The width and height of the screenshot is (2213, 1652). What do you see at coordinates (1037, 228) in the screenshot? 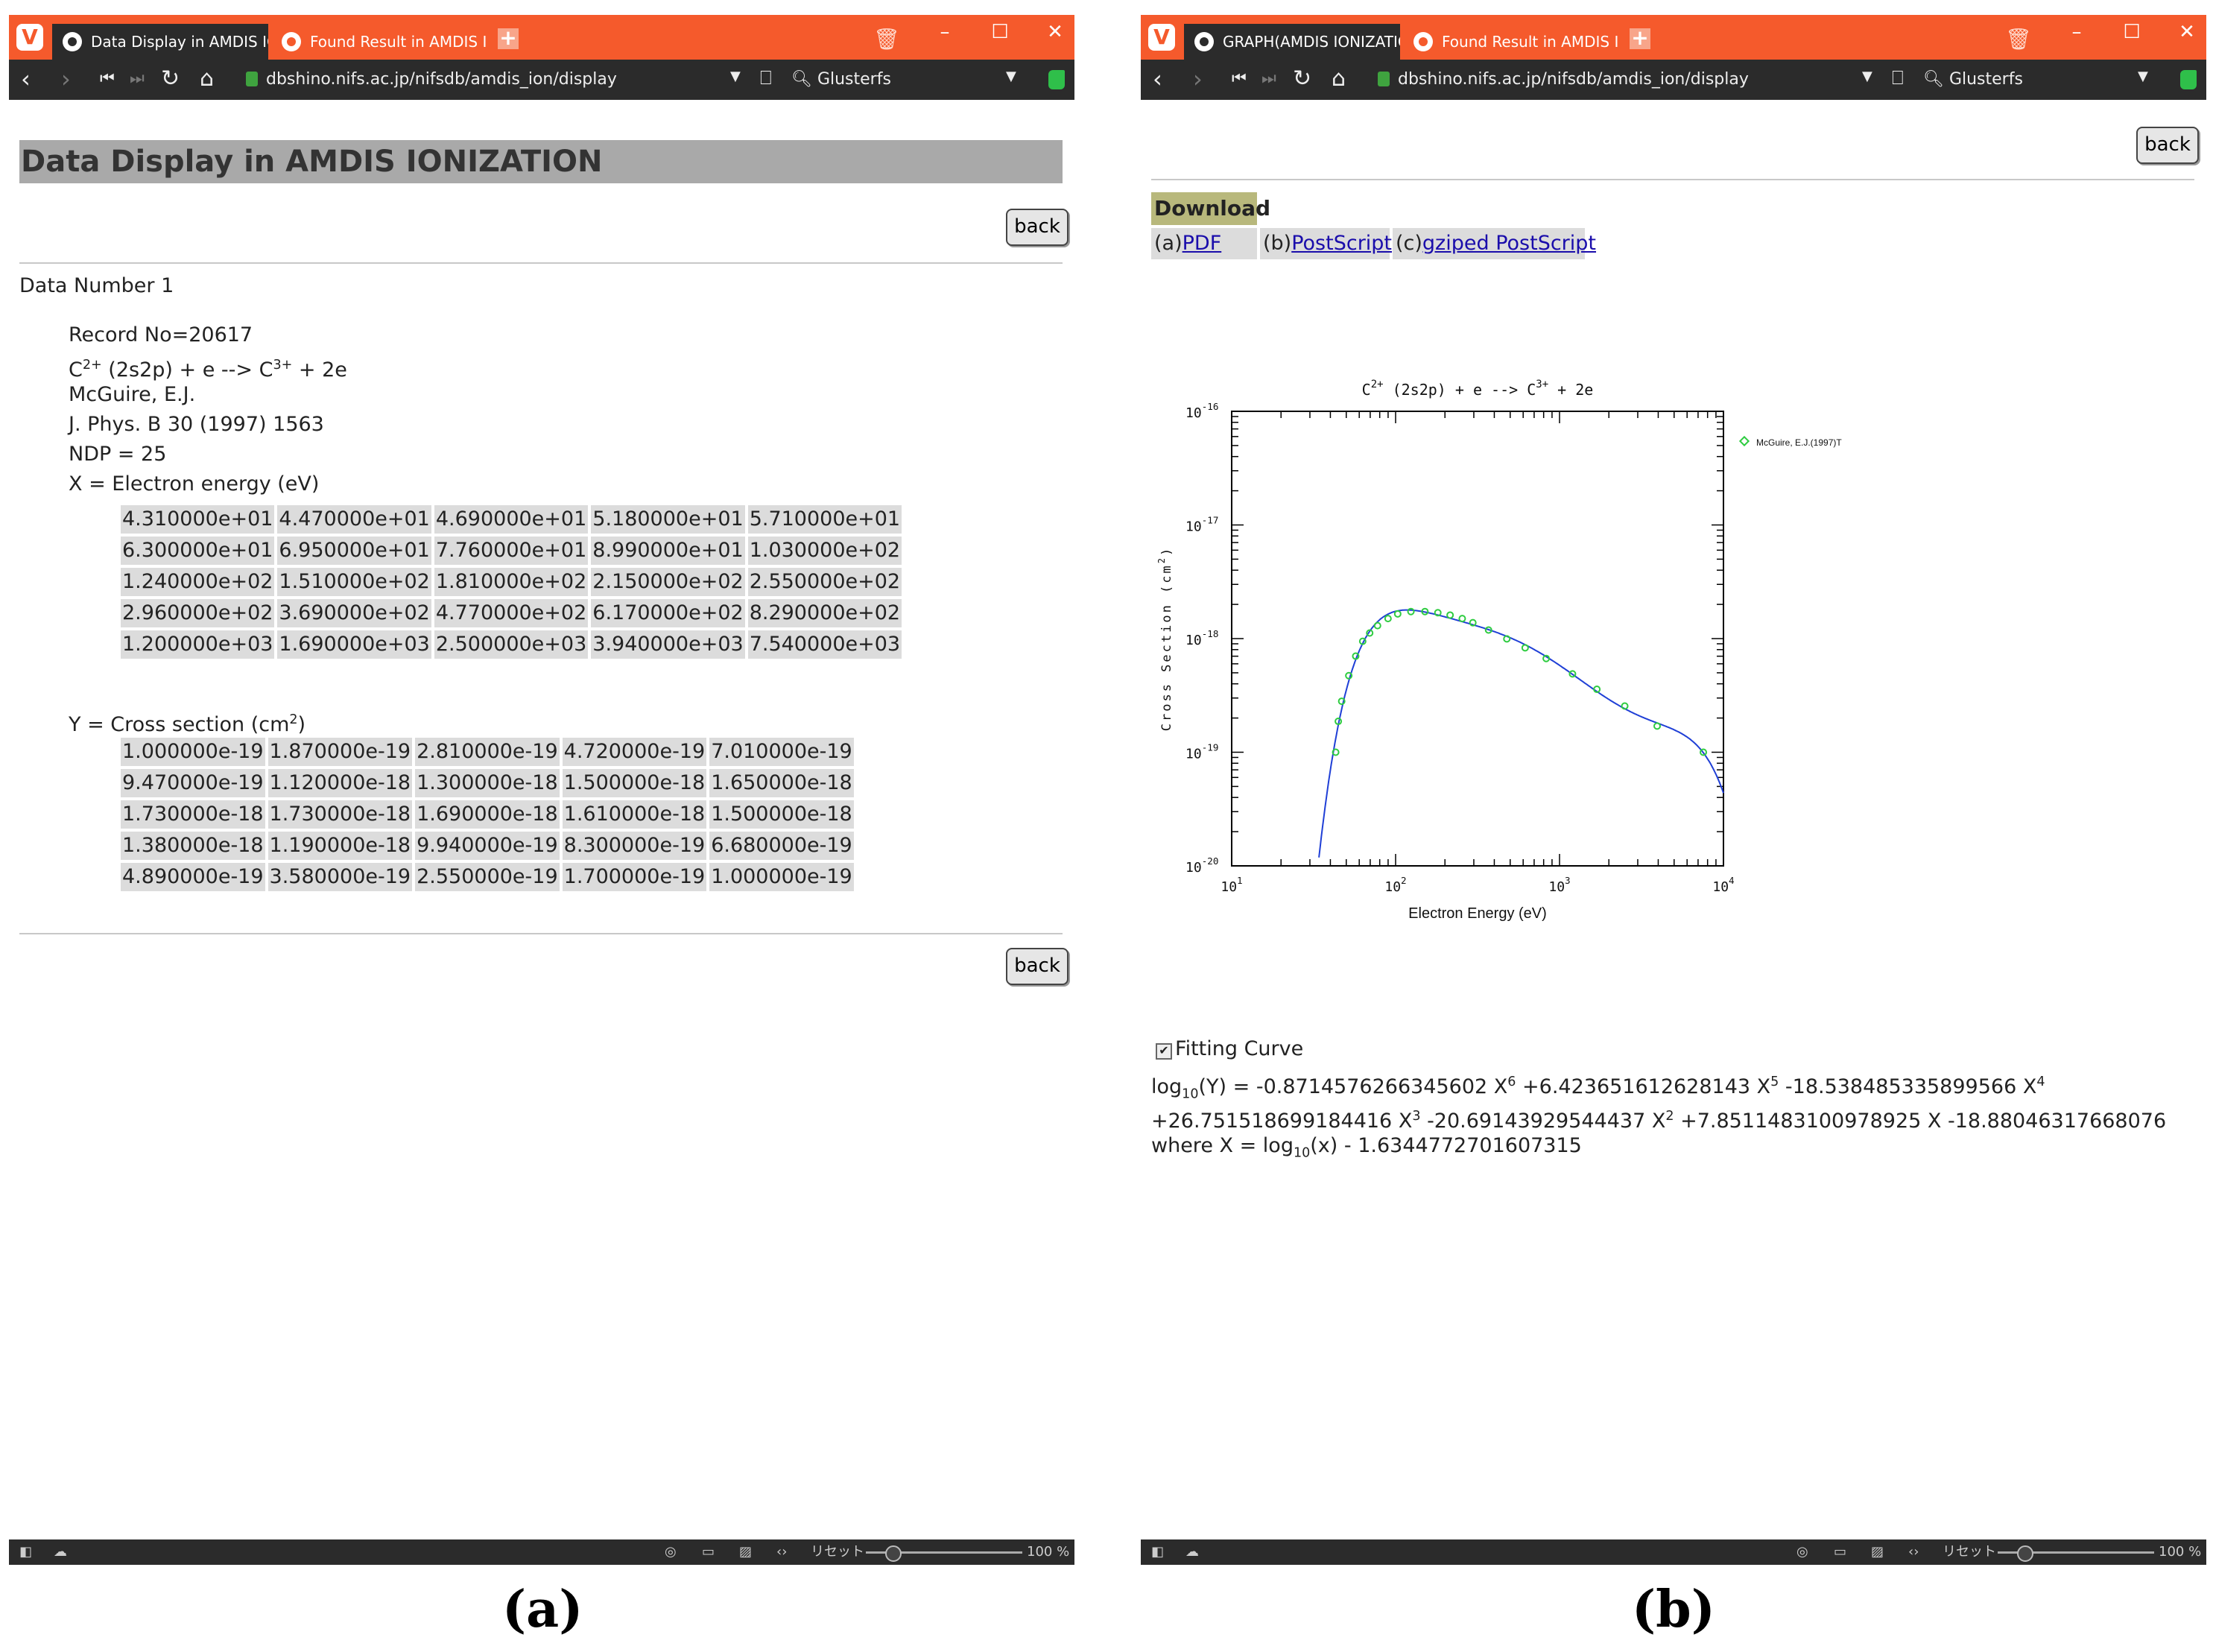
I see `back-button-top: back` at bounding box center [1037, 228].